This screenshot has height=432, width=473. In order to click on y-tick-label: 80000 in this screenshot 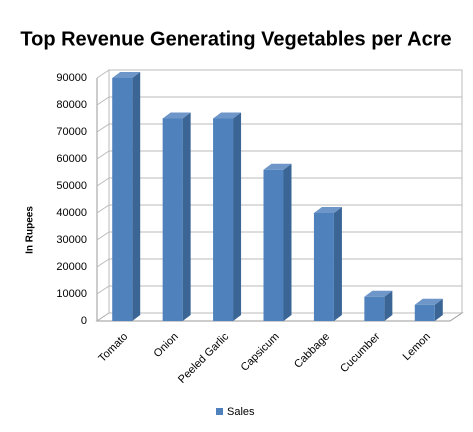, I will do `click(71, 105)`.